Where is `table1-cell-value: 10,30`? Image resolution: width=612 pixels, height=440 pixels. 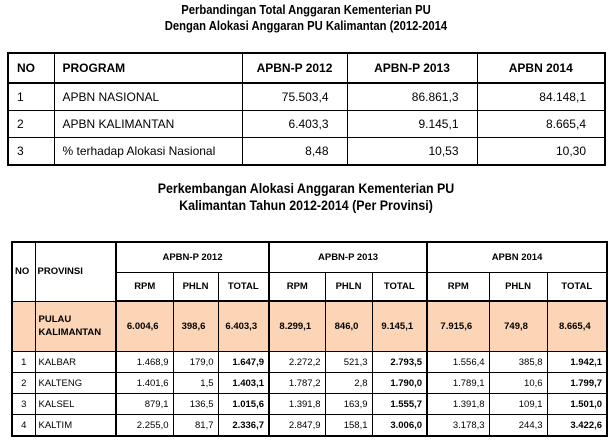
table1-cell-value: 10,30 is located at coordinates (541, 151).